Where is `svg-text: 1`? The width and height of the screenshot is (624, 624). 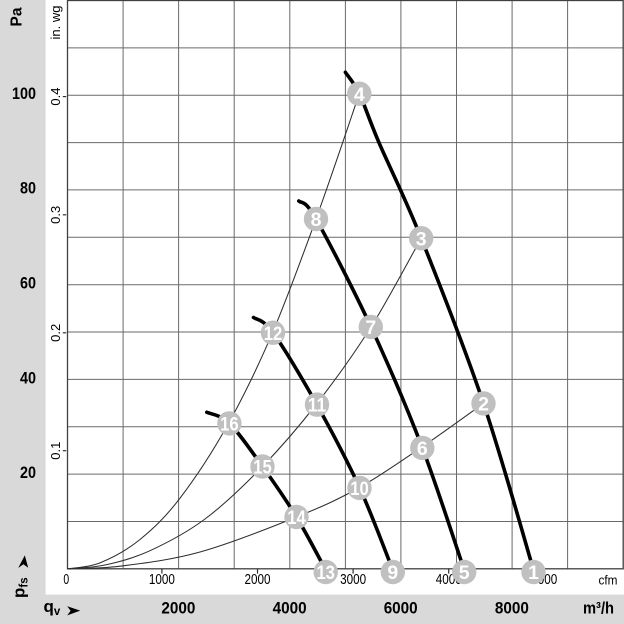
svg-text: 1 is located at coordinates (533, 573).